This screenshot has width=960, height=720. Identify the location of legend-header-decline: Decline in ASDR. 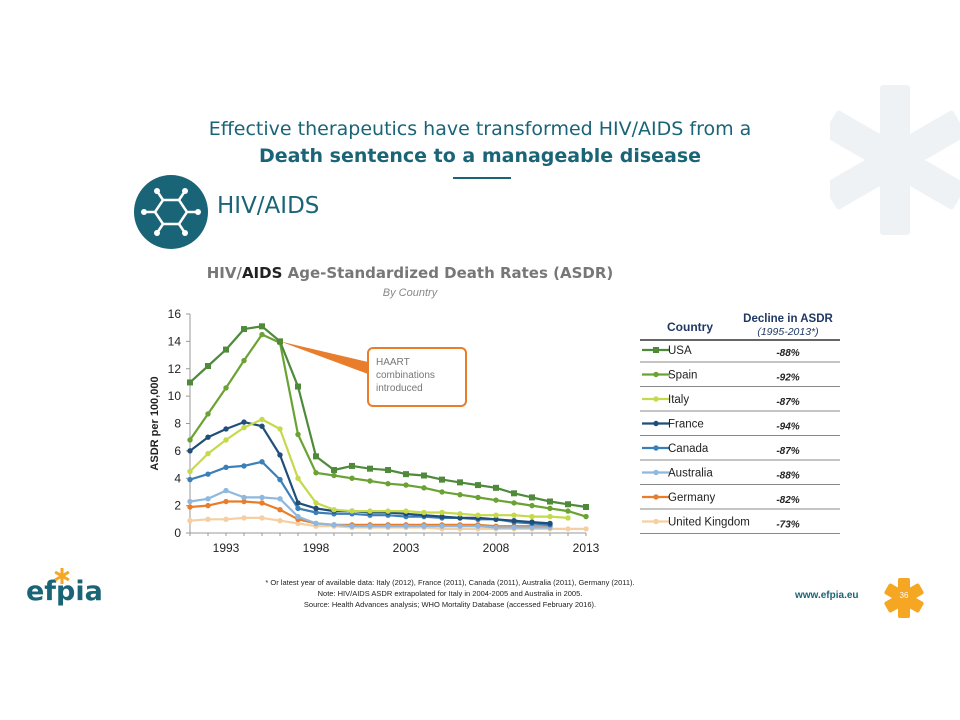
(788, 319).